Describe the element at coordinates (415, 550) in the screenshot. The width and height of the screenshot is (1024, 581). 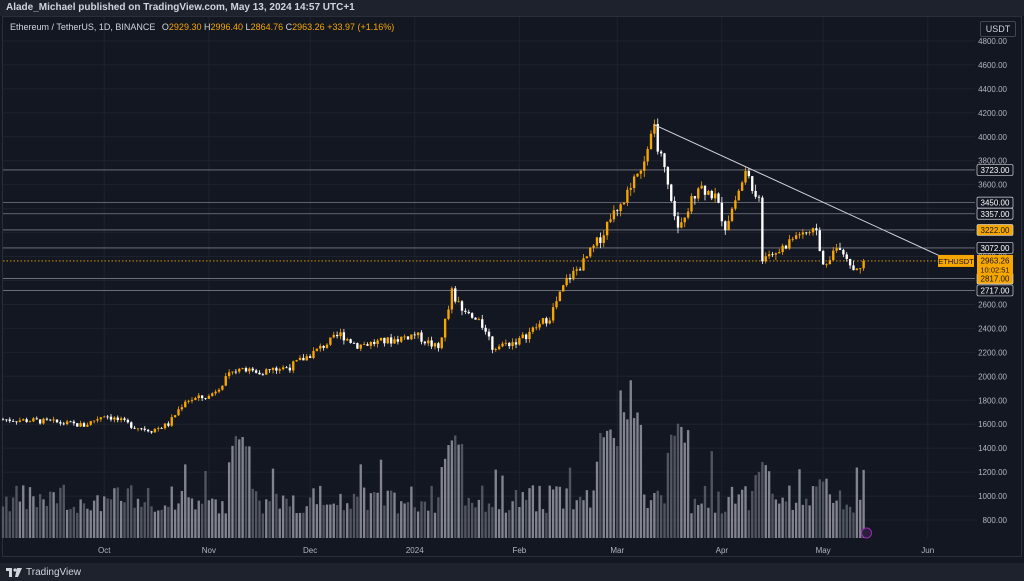
I see `x-tick-label: 2024` at that location.